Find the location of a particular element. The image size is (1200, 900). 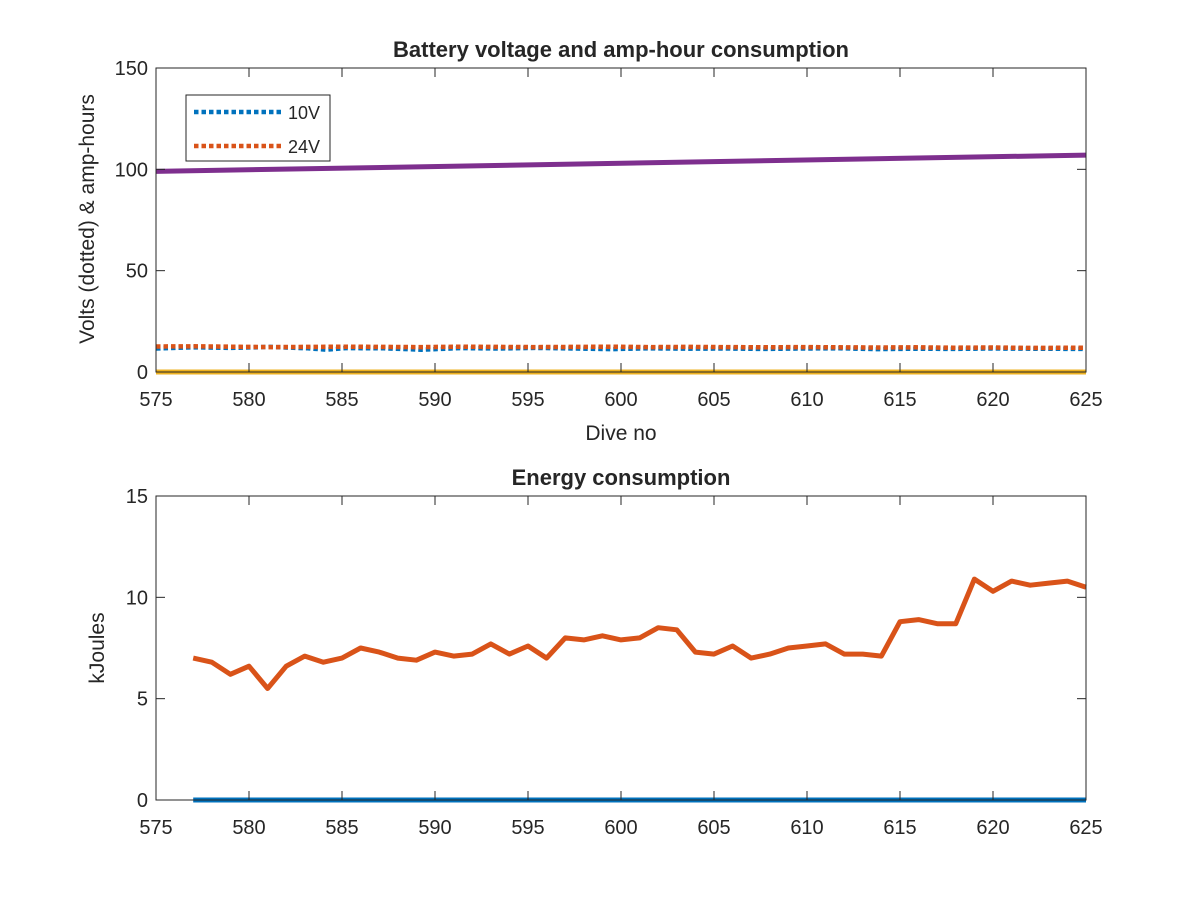

y-tick-label: 15 is located at coordinates (137, 497).